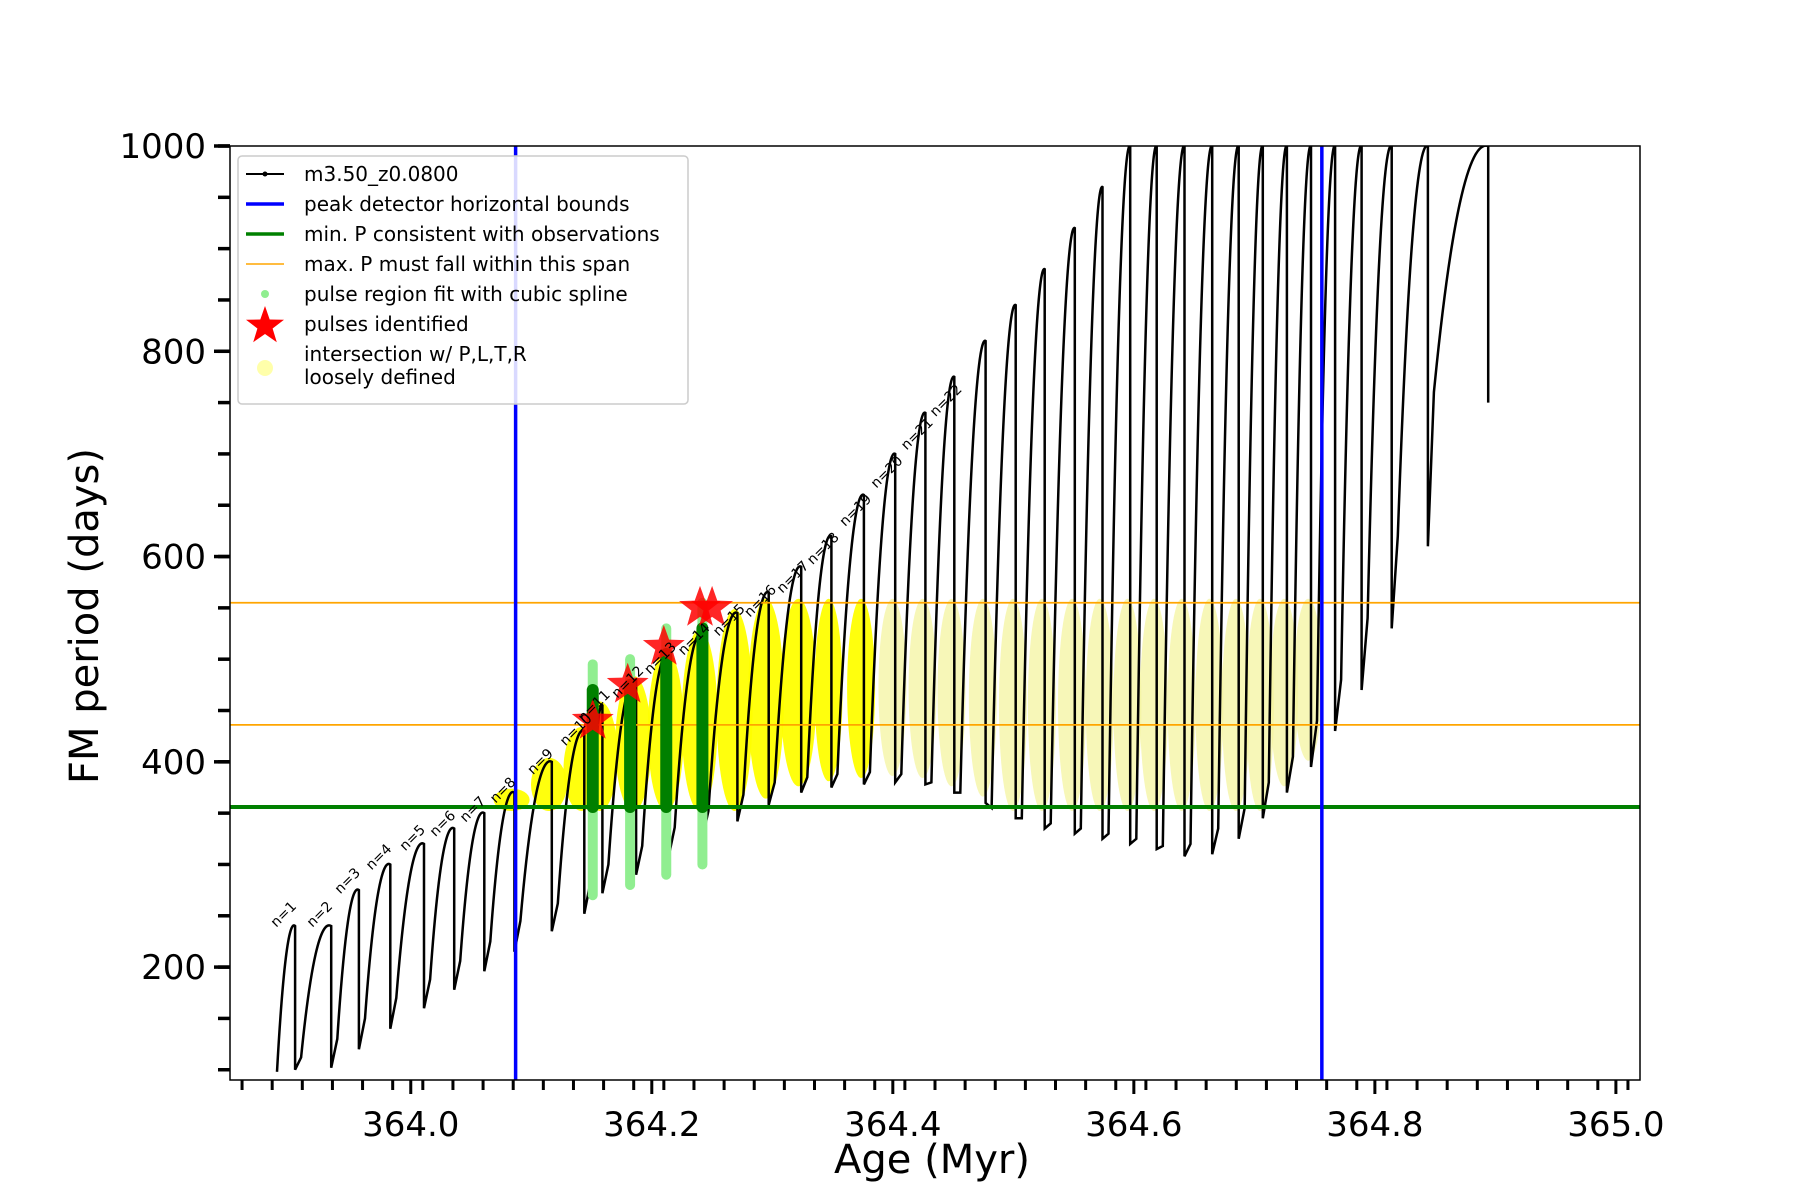 This screenshot has height=1200, width=1800. Describe the element at coordinates (173, 968) in the screenshot. I see `y-tick-label: 200` at that location.